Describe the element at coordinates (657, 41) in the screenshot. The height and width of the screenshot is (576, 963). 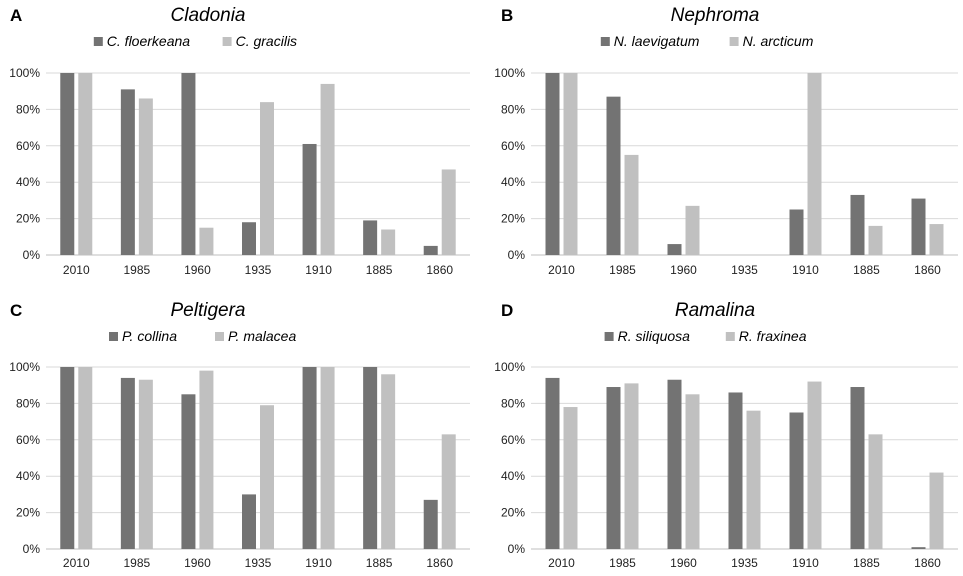
I see `legend-label: N. laevigatum` at that location.